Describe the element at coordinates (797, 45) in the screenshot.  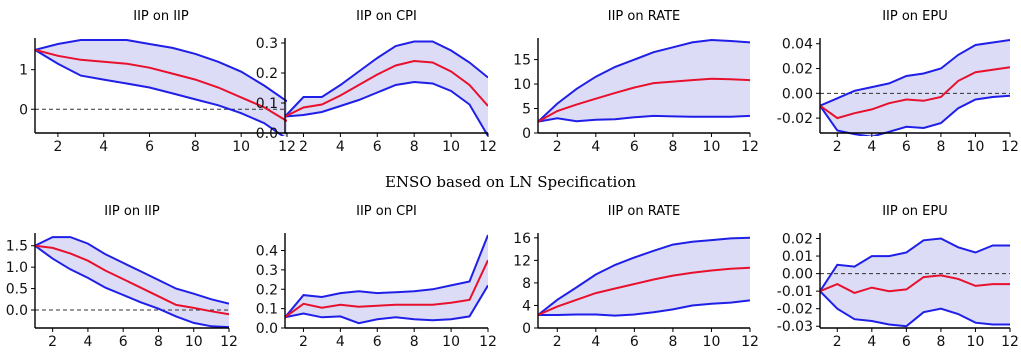
I see `y-tick-label: 0.04` at that location.